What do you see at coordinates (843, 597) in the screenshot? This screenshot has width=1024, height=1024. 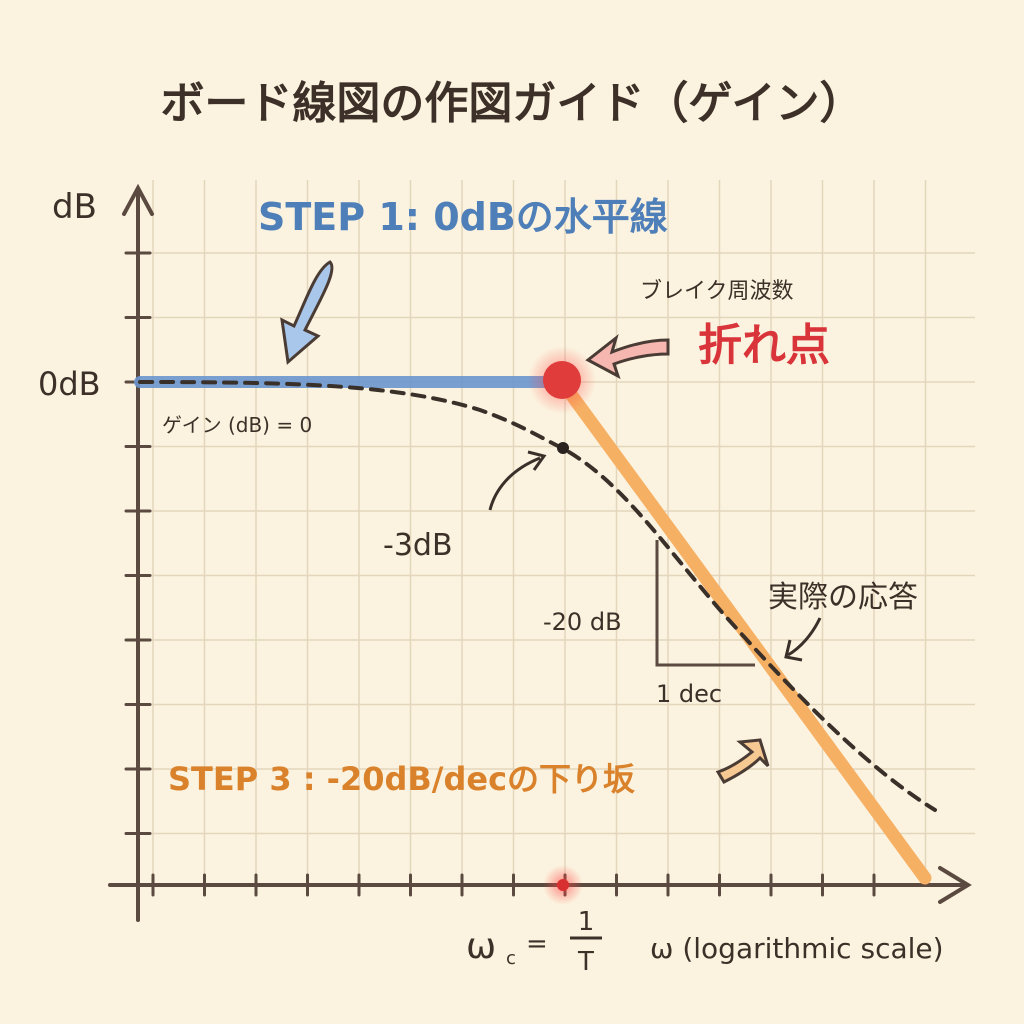 I see `actual-response-label: 実際の応答` at bounding box center [843, 597].